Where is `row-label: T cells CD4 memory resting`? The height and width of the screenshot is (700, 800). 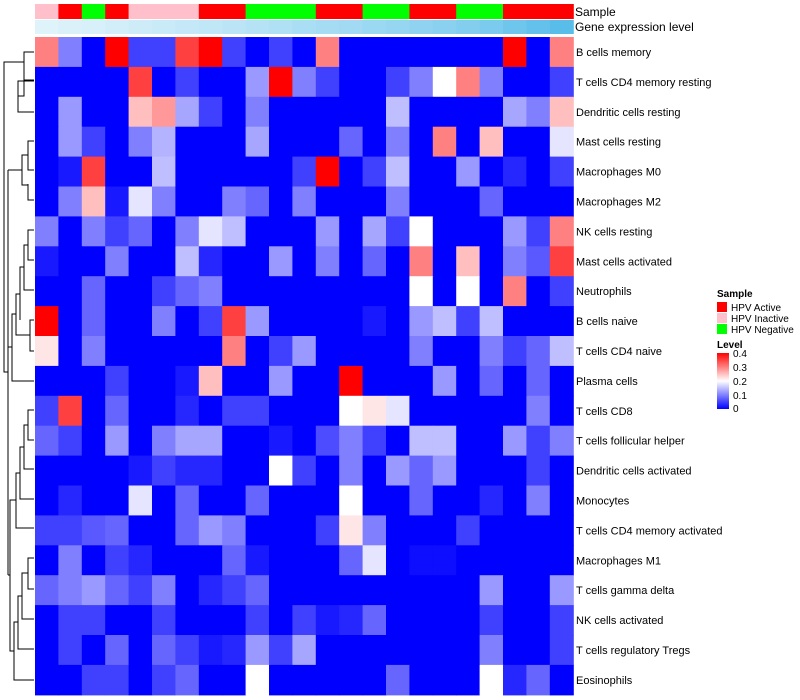
row-label: T cells CD4 memory resting is located at coordinates (644, 83).